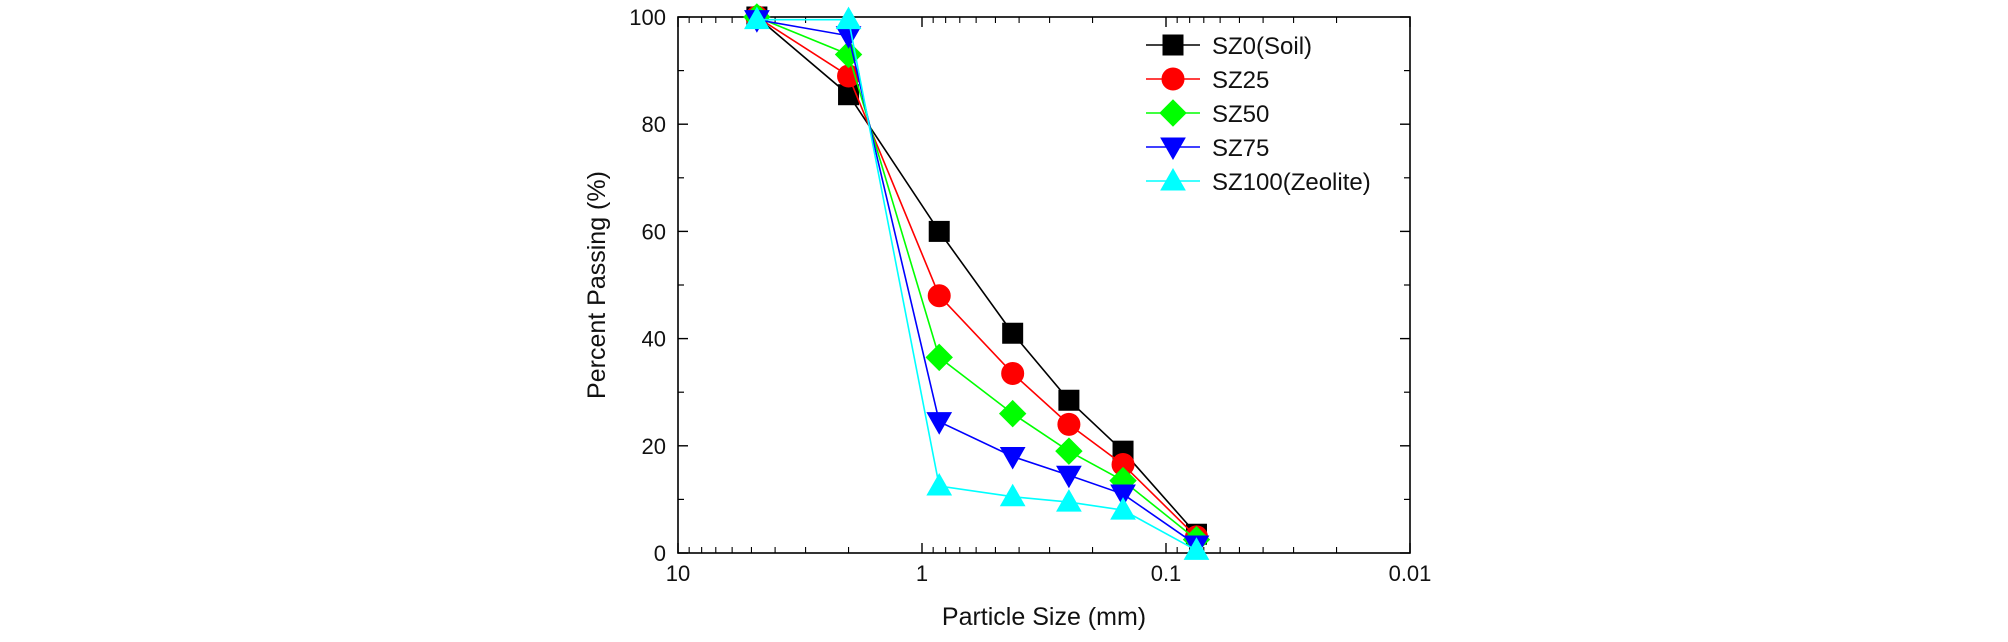  I want to click on x-tick-label: 0.1, so click(1166, 573).